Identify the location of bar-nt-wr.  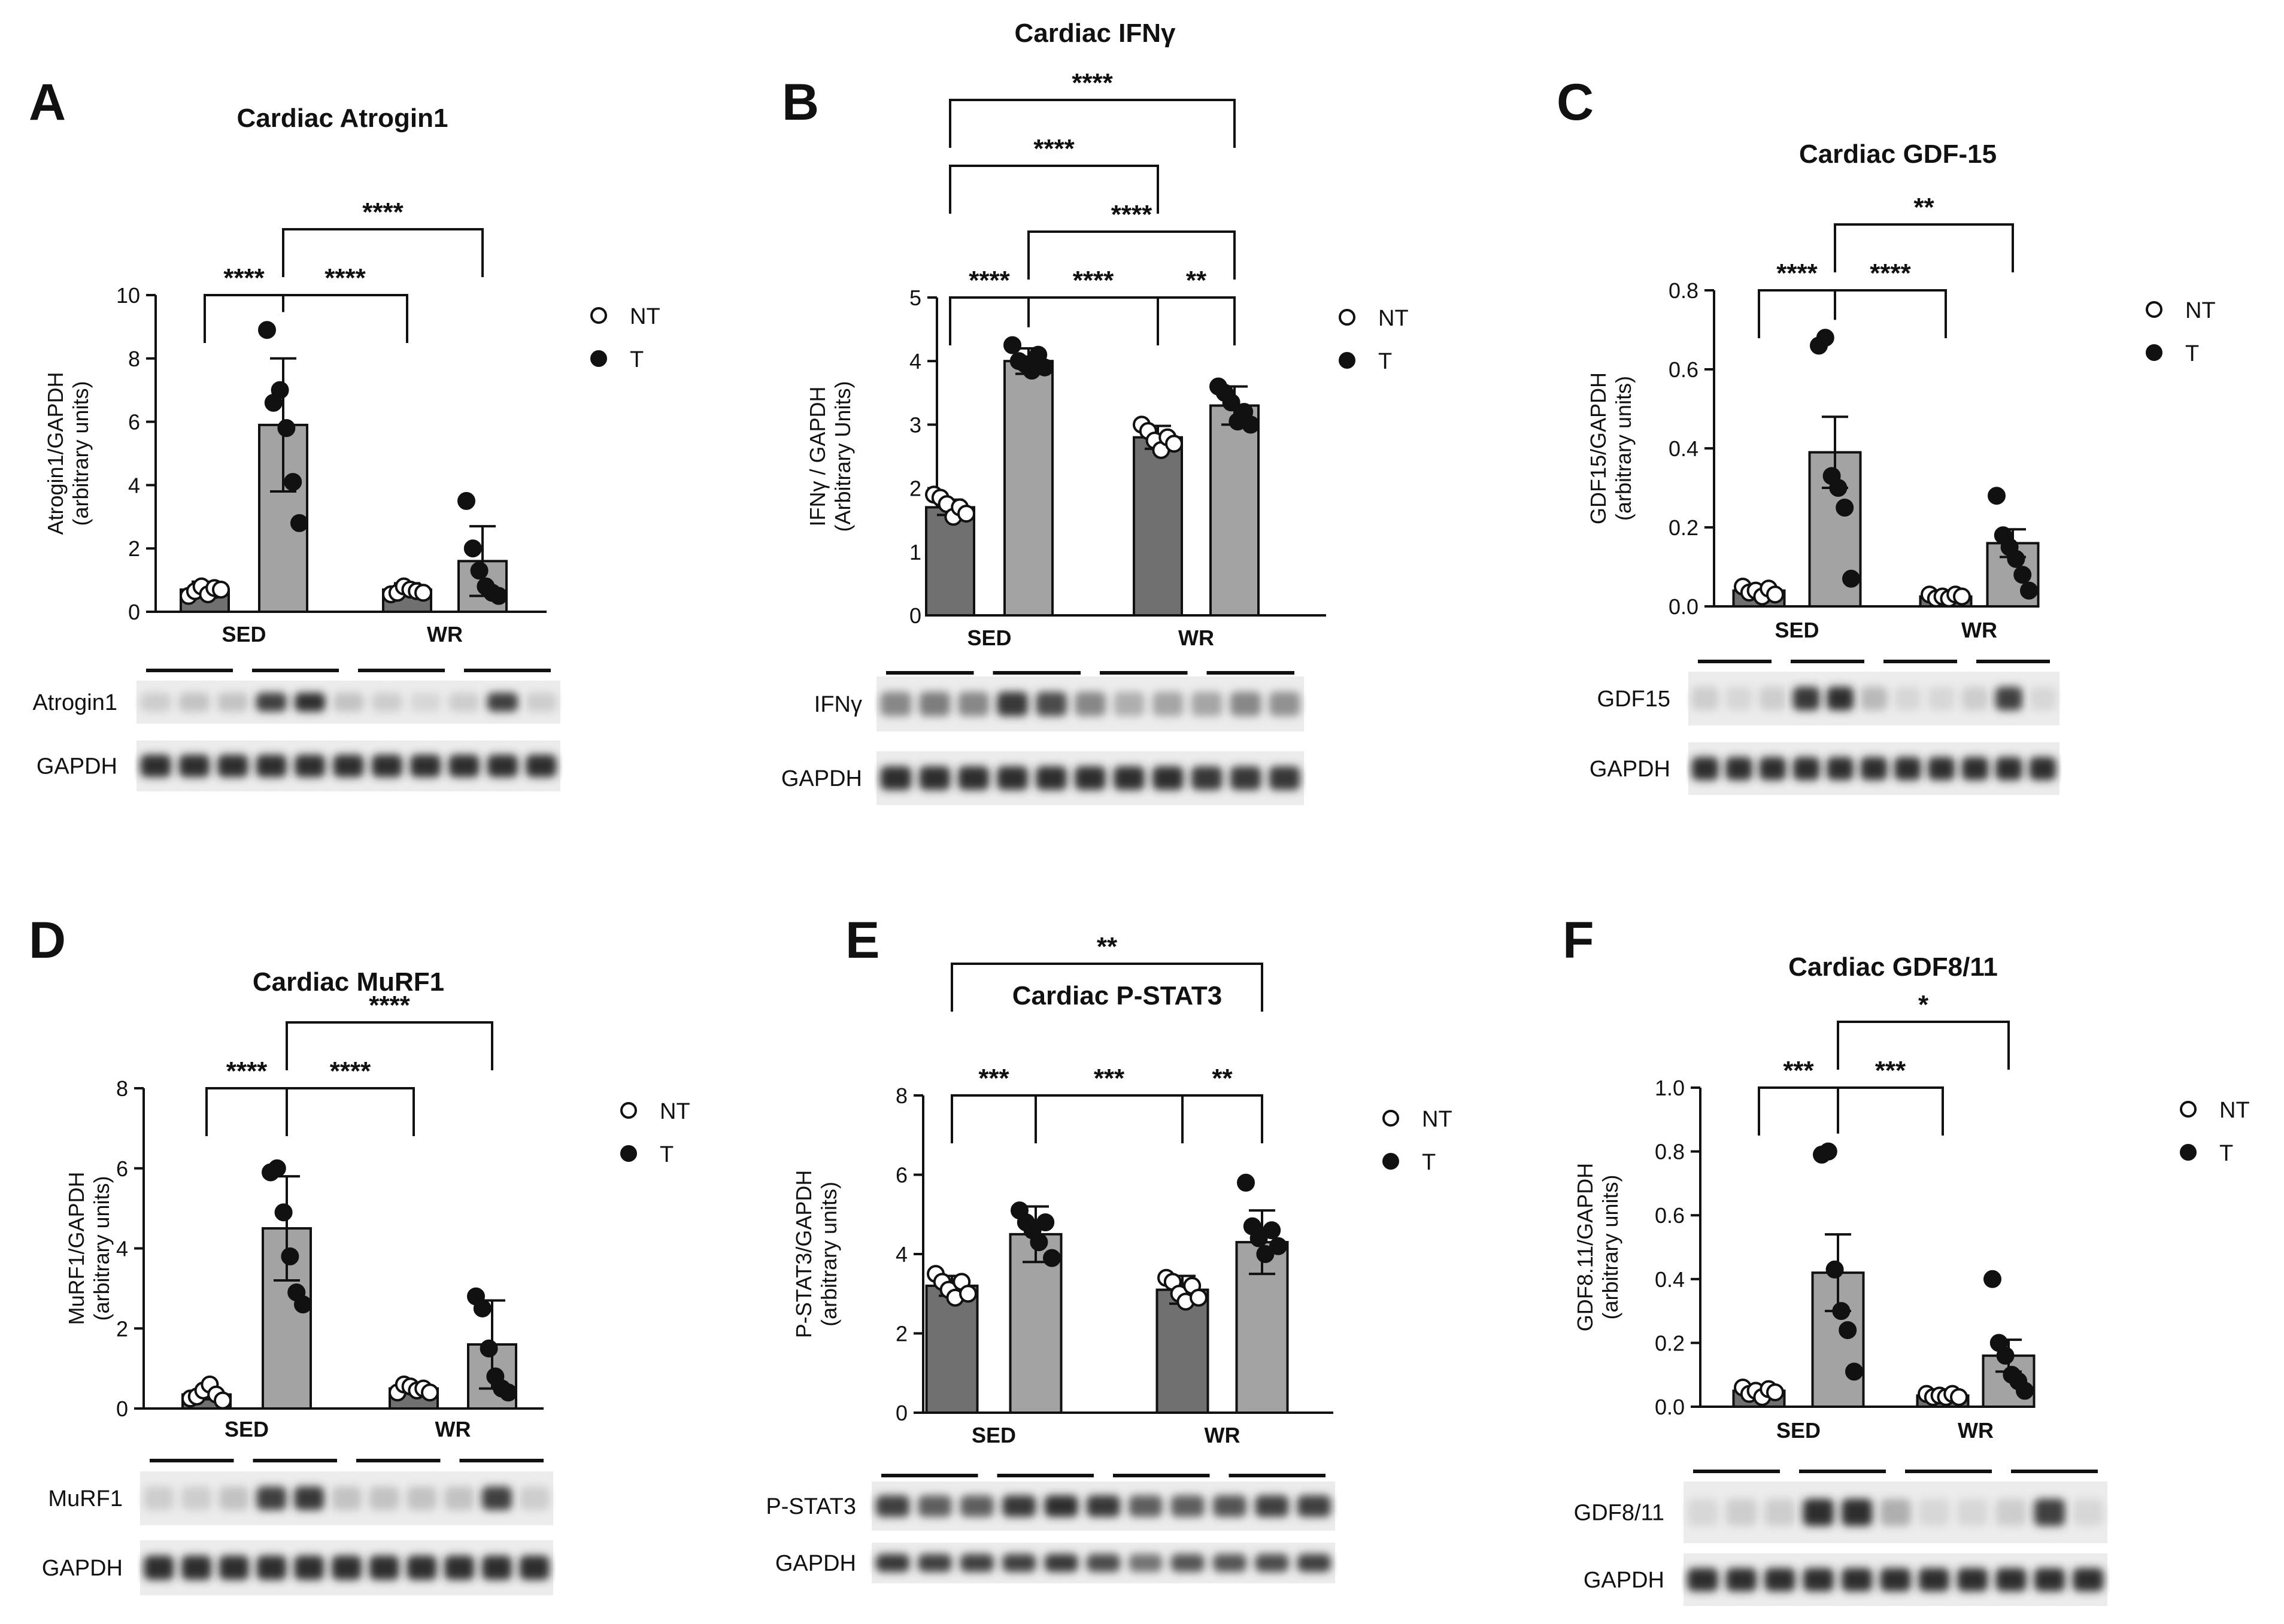
(1182, 1351).